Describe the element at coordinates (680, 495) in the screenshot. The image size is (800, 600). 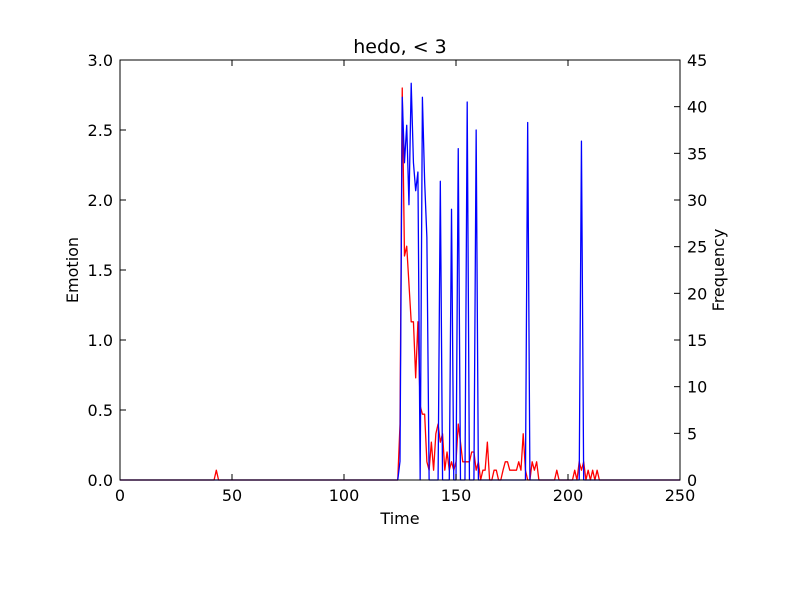
I see `x-tick-label: 250` at that location.